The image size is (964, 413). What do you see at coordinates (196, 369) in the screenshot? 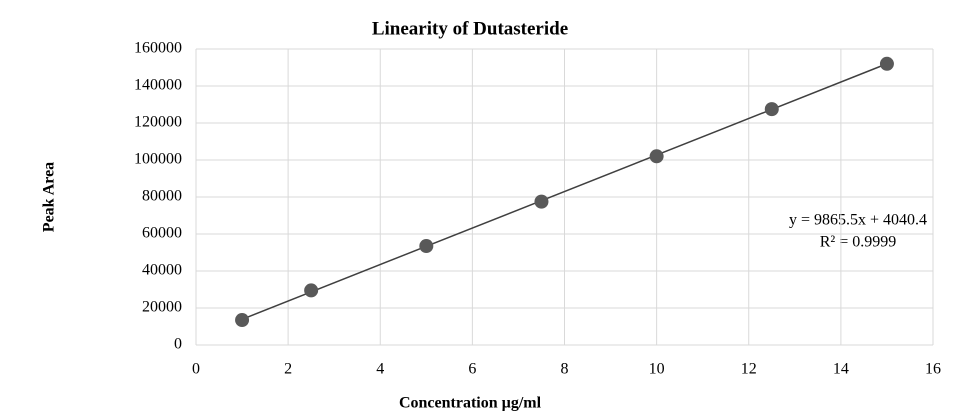
I see `x-tick-label: 0` at bounding box center [196, 369].